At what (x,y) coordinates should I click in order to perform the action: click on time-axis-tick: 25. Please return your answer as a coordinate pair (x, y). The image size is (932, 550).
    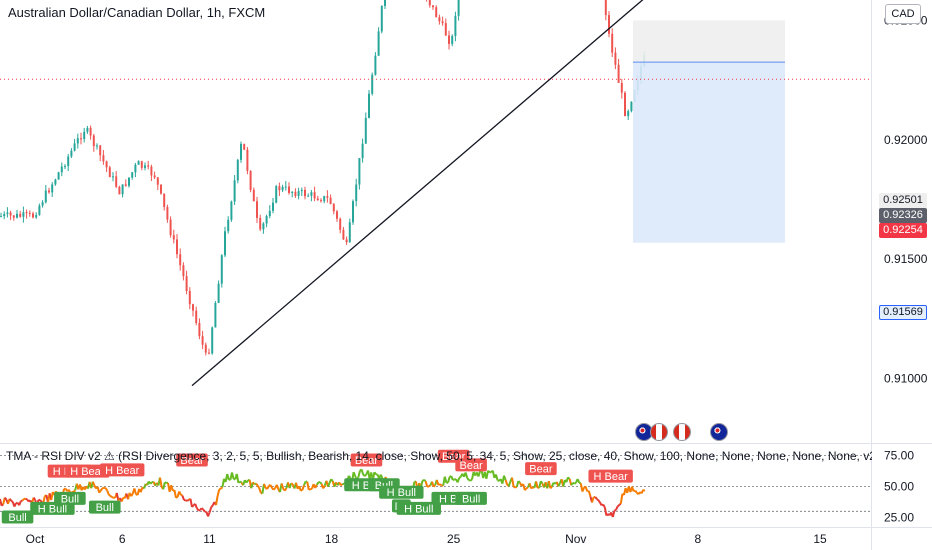
    Looking at the image, I should click on (454, 539).